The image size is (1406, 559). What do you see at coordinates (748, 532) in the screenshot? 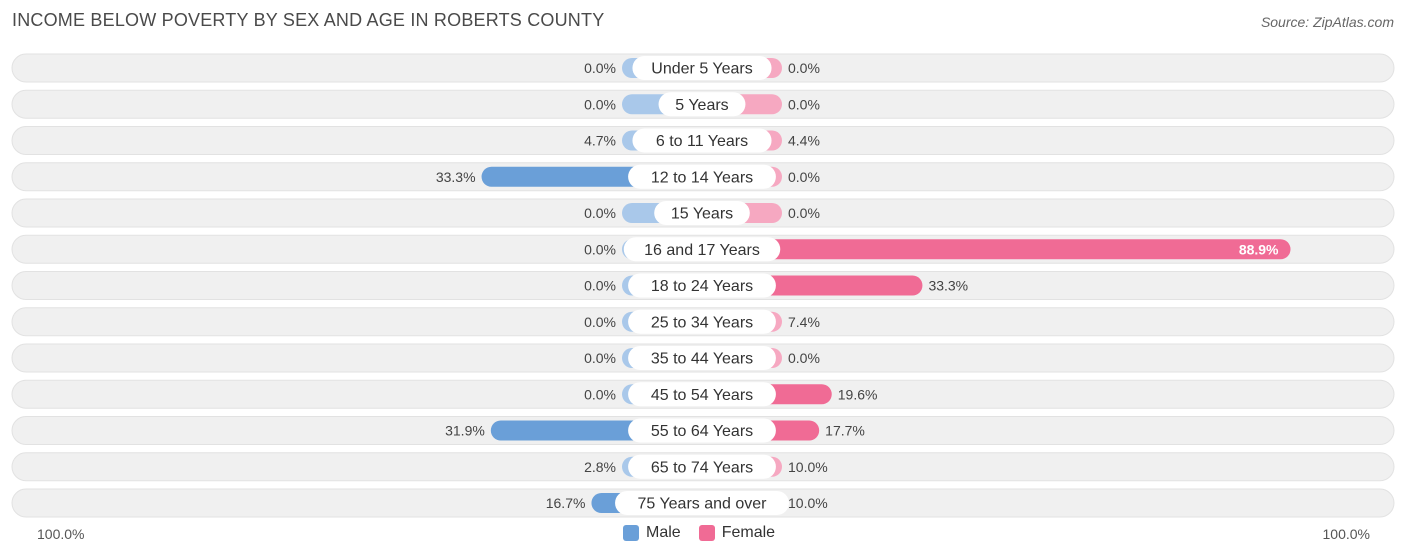
I see `legend-female-label: Female` at bounding box center [748, 532].